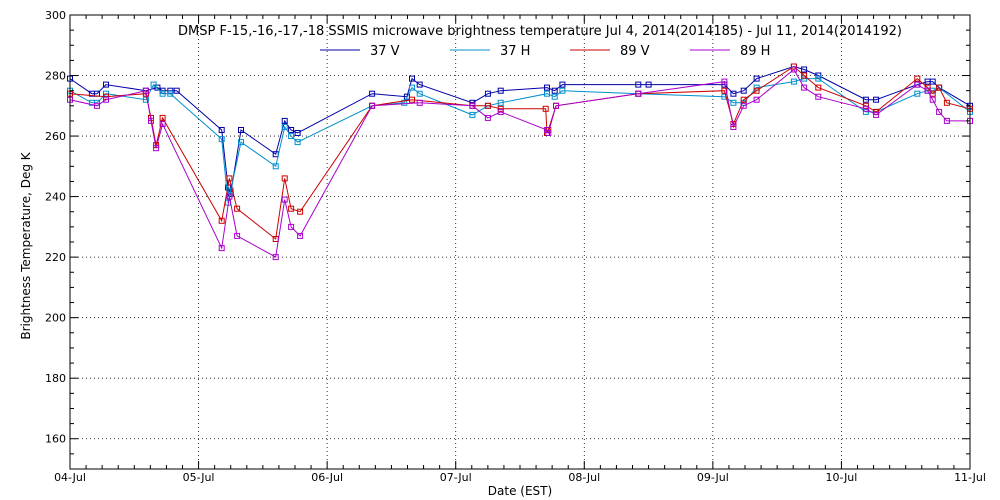 The image size is (1000, 500). I want to click on x-tick-label: 10-Jul, so click(841, 477).